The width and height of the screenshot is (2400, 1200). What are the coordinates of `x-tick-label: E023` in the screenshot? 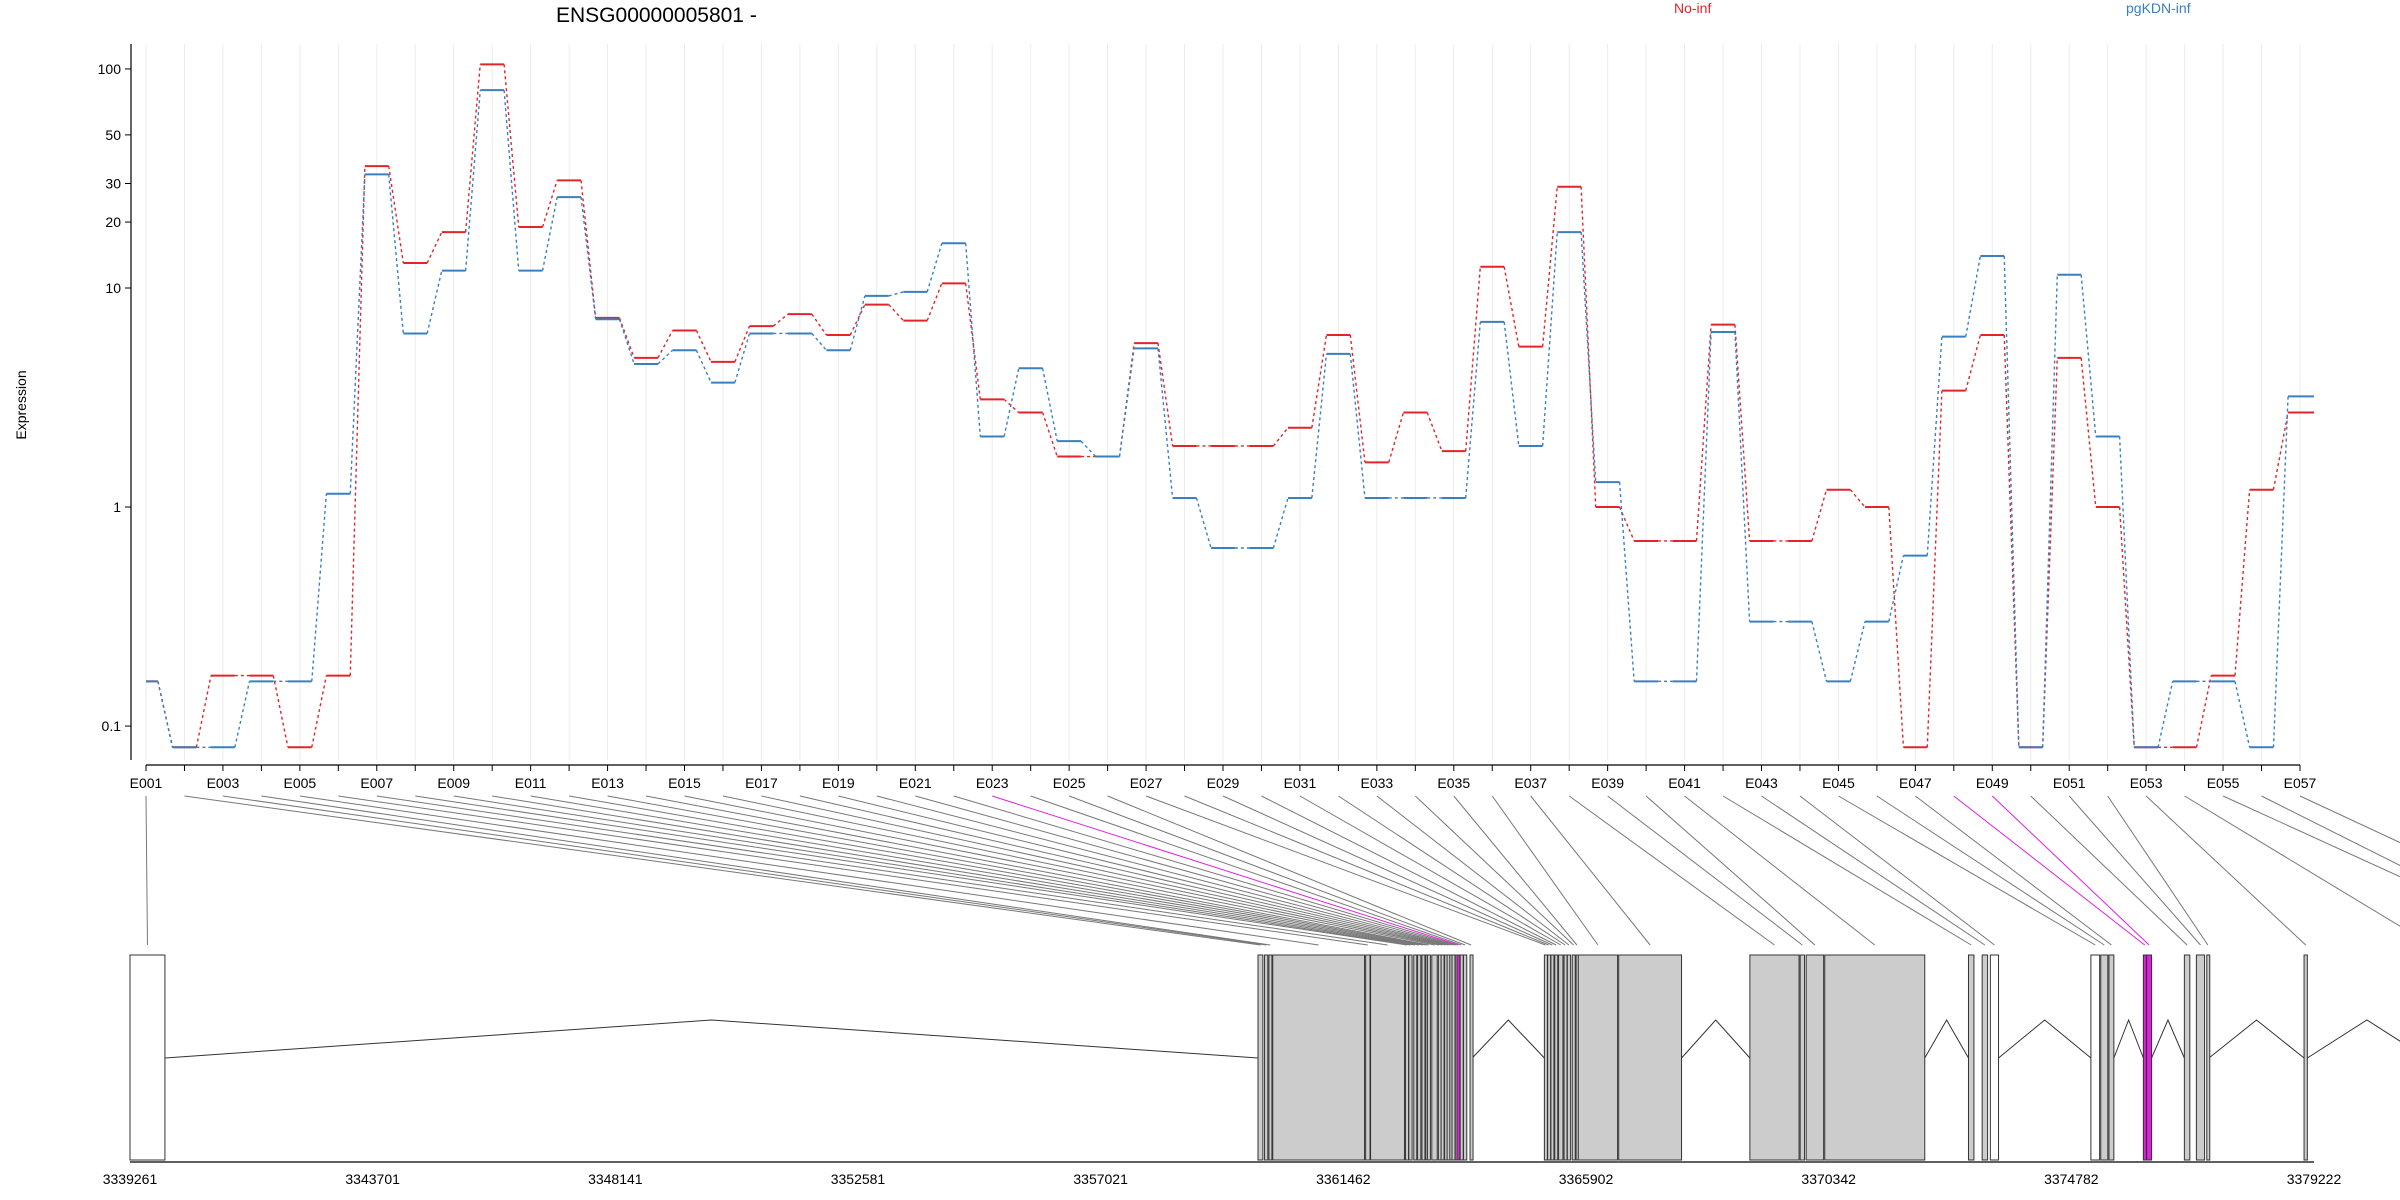 It's located at (992, 783).